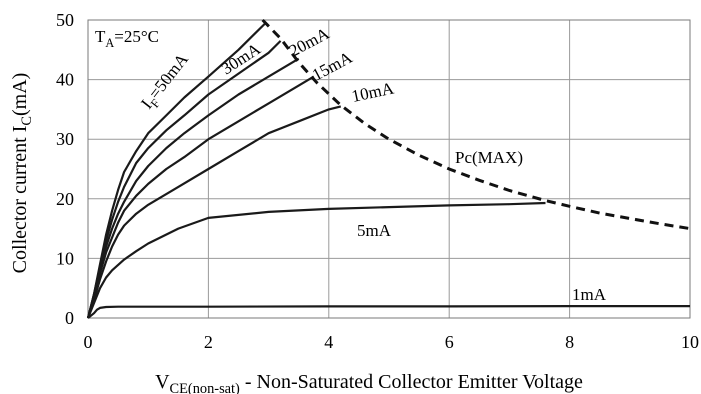 The width and height of the screenshot is (701, 394). Describe the element at coordinates (162, 382) in the screenshot. I see `x-axis-title-main: V` at that location.